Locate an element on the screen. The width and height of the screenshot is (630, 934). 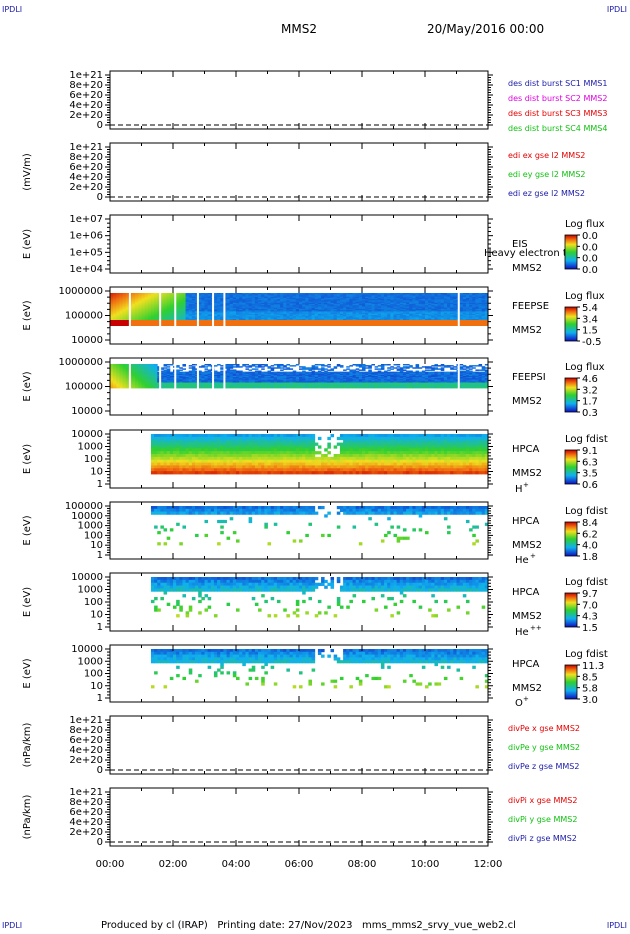
colorbar-tick-label: 3.2 is located at coordinates (590, 390).